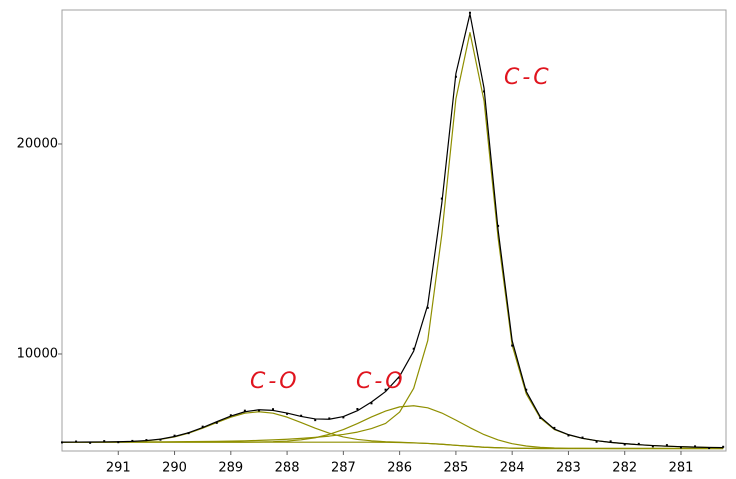  What do you see at coordinates (287, 468) in the screenshot?
I see `x-tick-label: 288` at bounding box center [287, 468].